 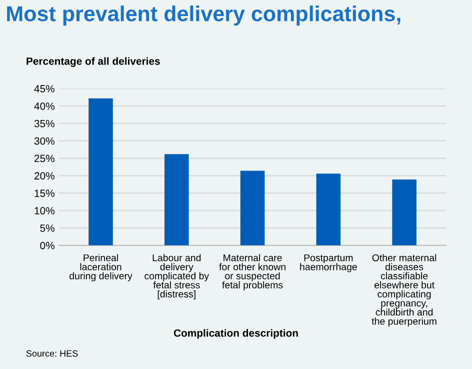 I want to click on x-tick-label: Maternal care for other known or suspected fetal problems, so click(x=252, y=272).